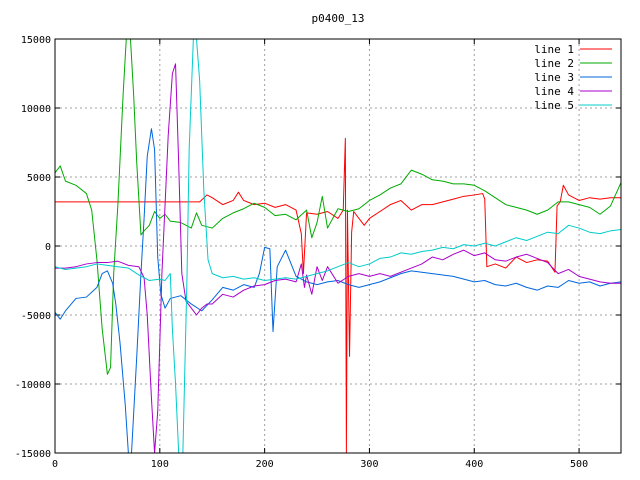  I want to click on y-tick-label: 5000, so click(39, 178).